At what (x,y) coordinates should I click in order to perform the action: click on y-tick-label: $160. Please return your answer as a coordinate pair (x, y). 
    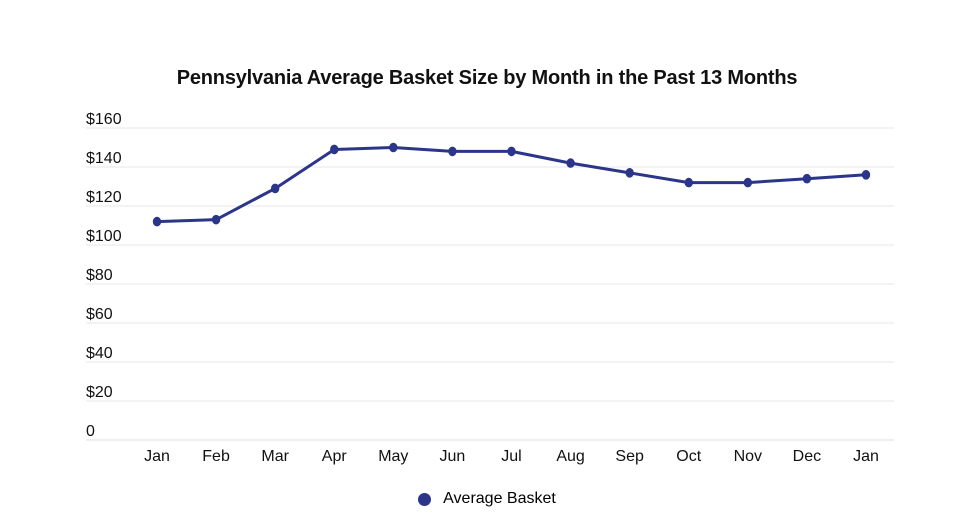
    Looking at the image, I should click on (104, 119).